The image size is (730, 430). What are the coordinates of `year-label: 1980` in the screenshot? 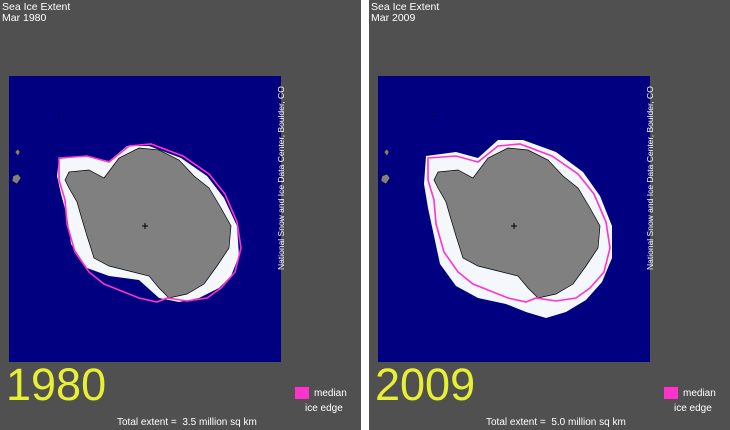 It's located at (56, 384).